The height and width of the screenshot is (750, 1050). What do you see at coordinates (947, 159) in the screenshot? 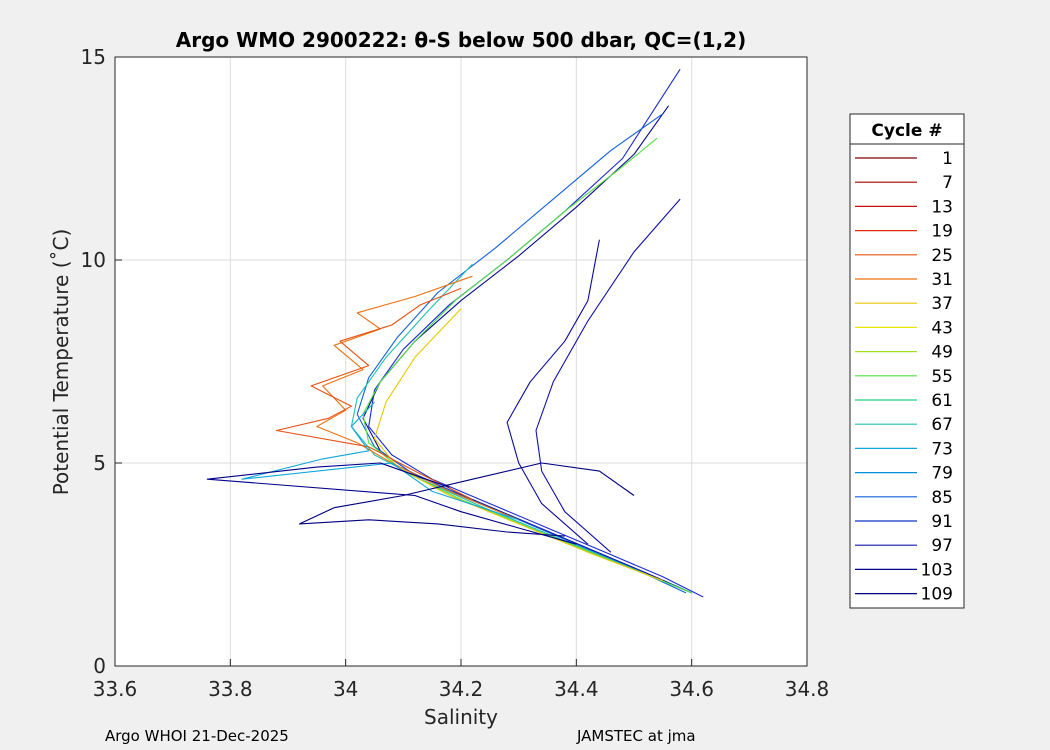
I see `legend-label-1: 1` at bounding box center [947, 159].